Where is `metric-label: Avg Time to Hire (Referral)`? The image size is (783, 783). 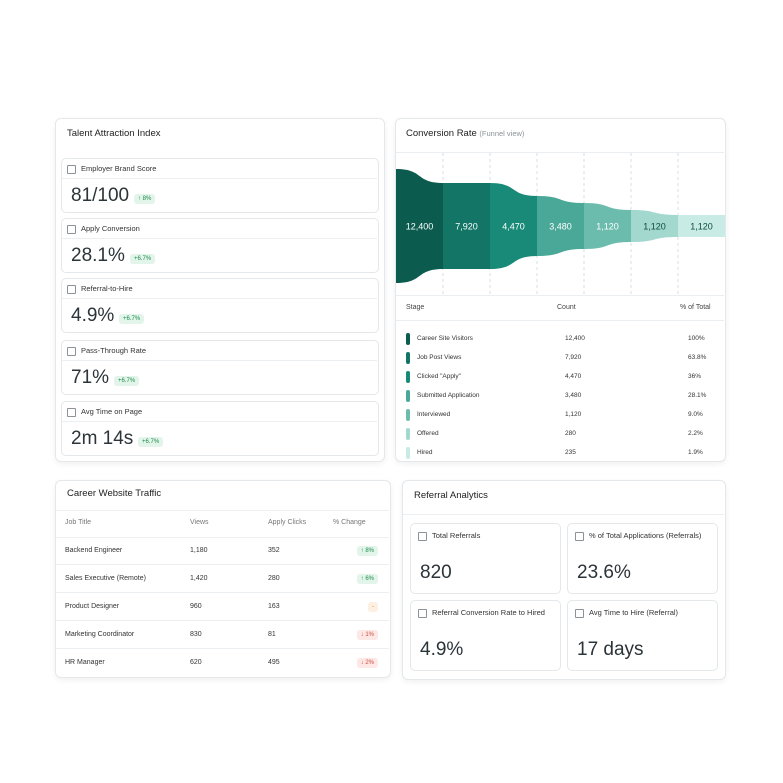 metric-label: Avg Time to Hire (Referral) is located at coordinates (634, 612).